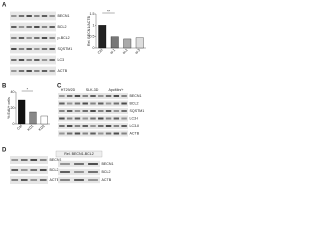  What do you see at coordinates (65, 49) in the screenshot?
I see `row-label: SQSTM1` at bounding box center [65, 49].